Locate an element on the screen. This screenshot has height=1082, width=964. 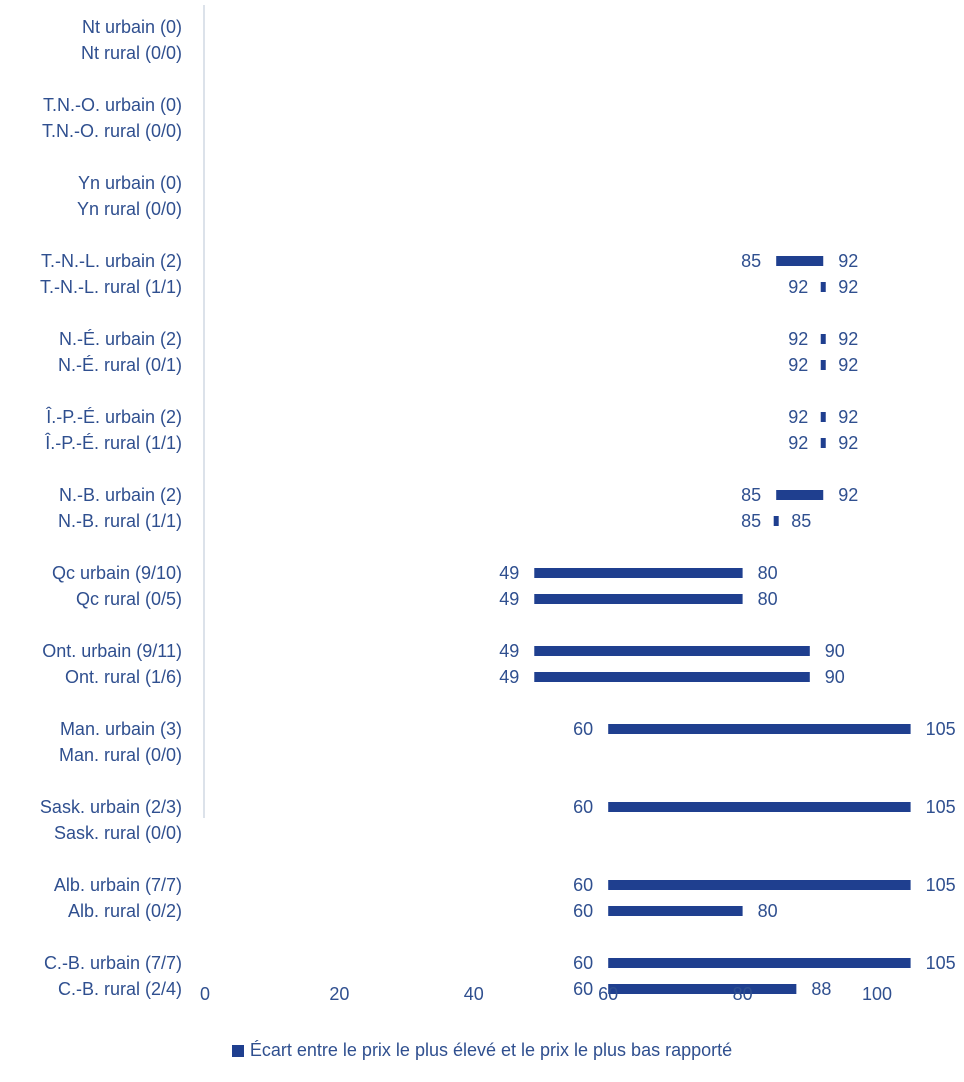
x-tick-label: 80 is located at coordinates (743, 994).